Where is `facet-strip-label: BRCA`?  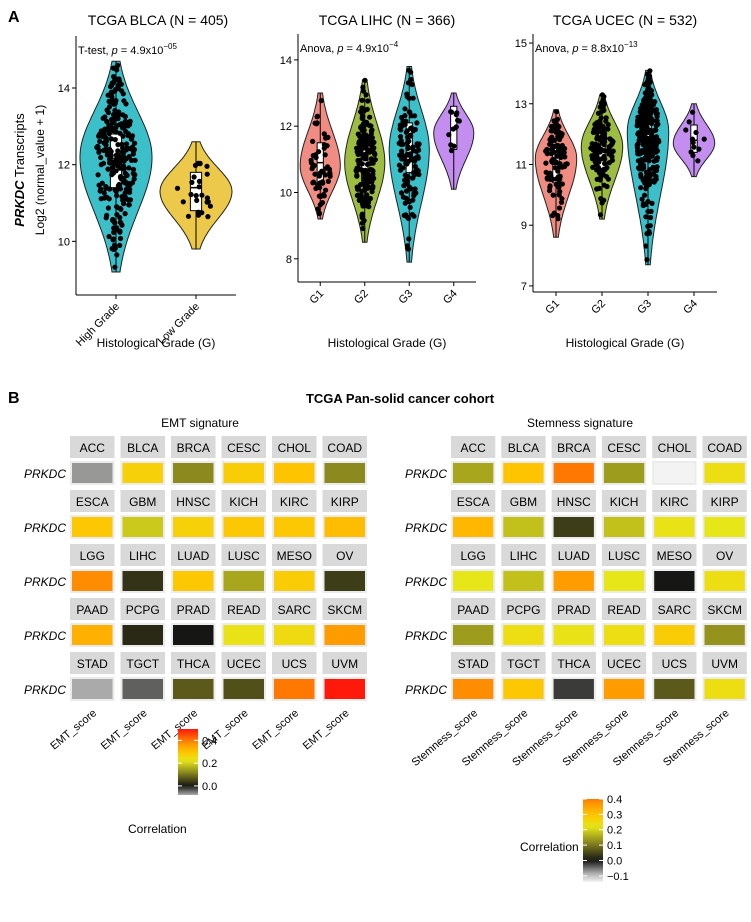
facet-strip-label: BRCA is located at coordinates (573, 448).